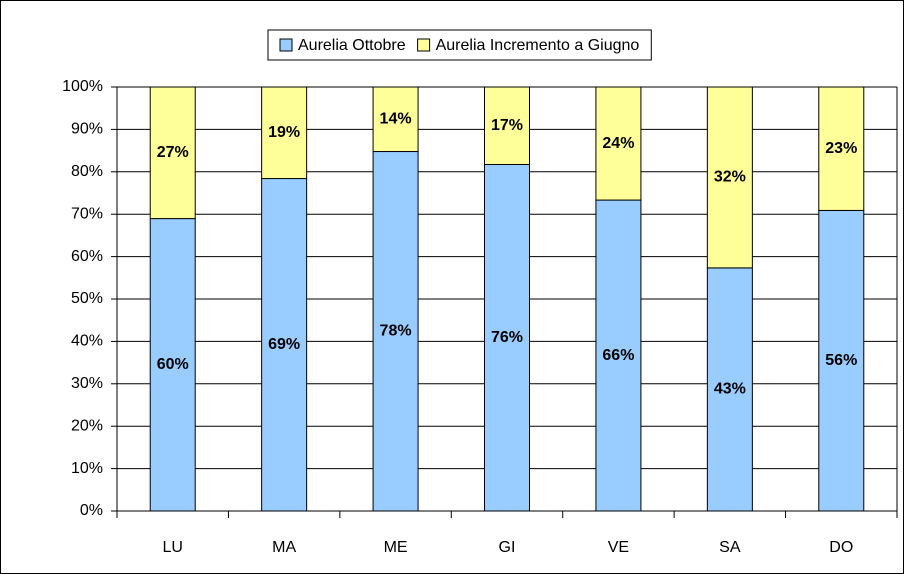  I want to click on x-tick-label: DO, so click(841, 547).